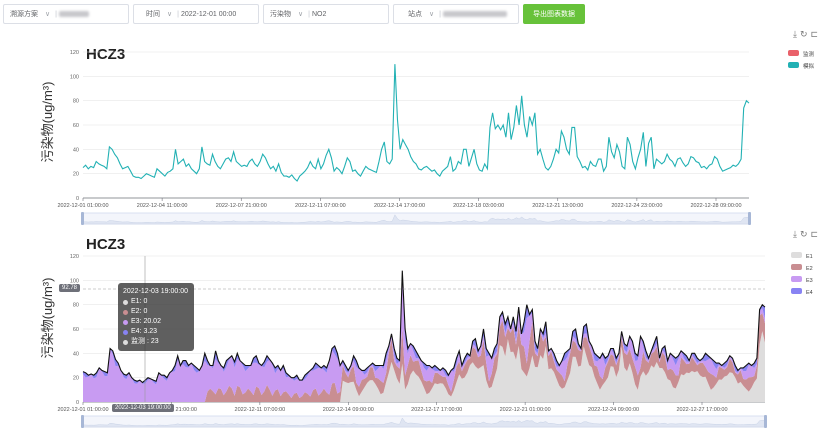 The width and height of the screenshot is (829, 433). I want to click on chart-tools-top: ⤓↻⊏, so click(807, 34).